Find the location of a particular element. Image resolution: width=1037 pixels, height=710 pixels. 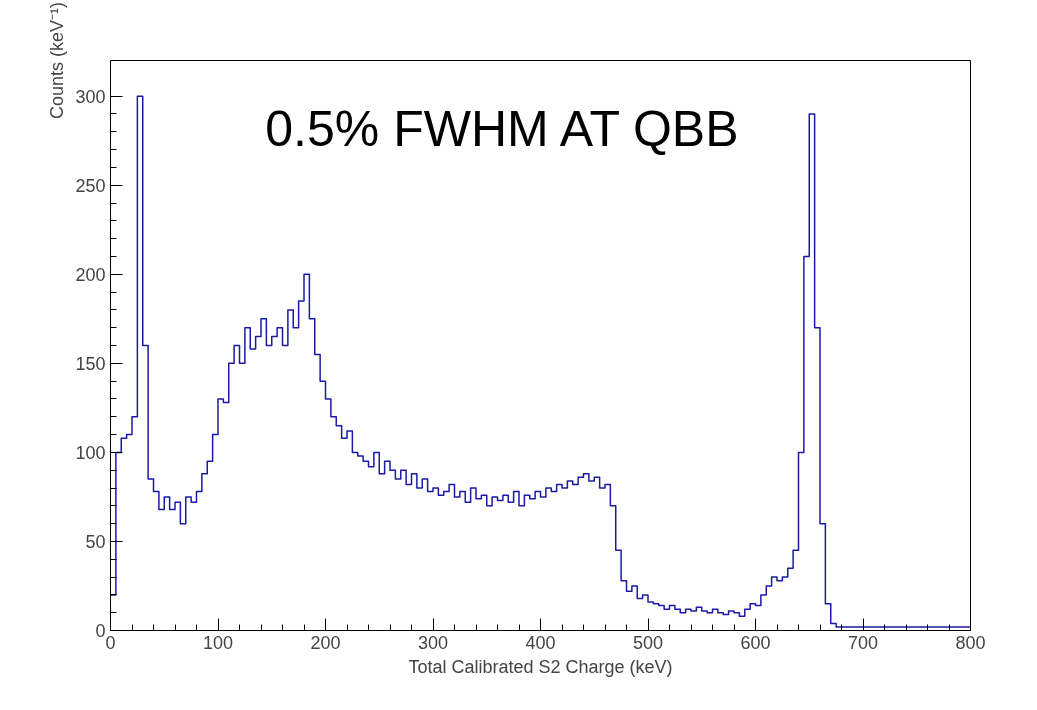

annotation: 0.5% FWHM AT QBB is located at coordinates (502, 129).